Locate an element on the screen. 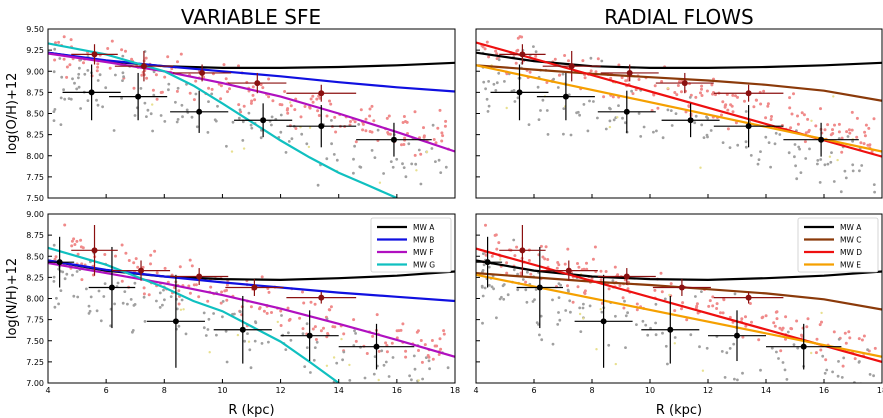 The height and width of the screenshot is (418, 883). legend-label: MW G is located at coordinates (424, 265).